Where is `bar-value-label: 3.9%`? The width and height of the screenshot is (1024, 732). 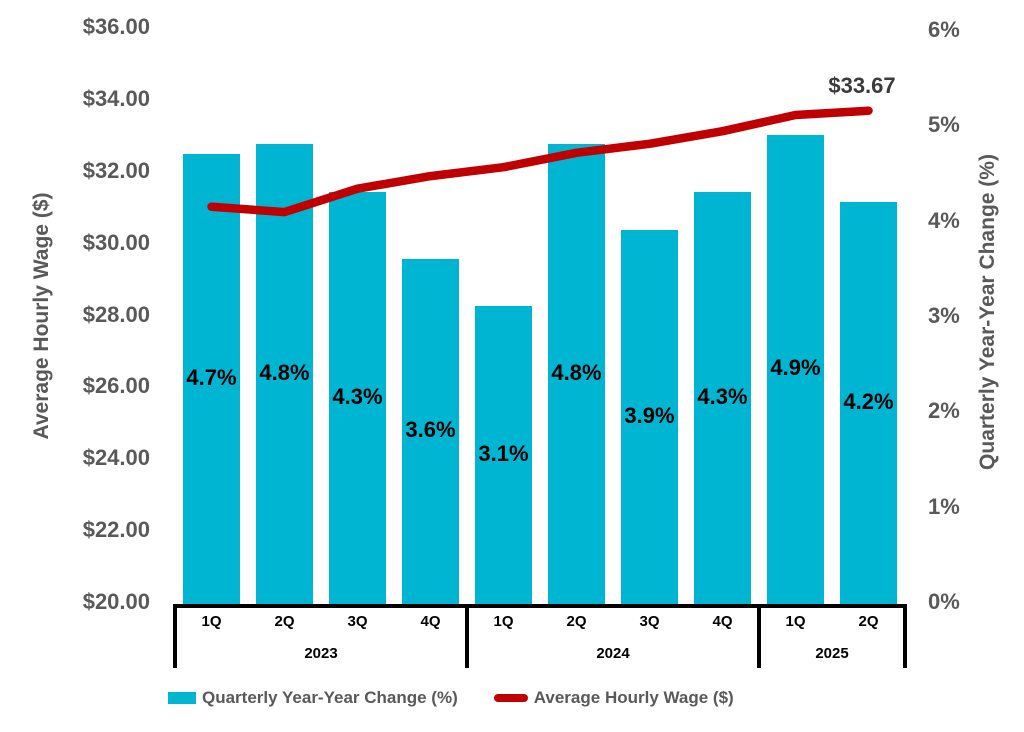
bar-value-label: 3.9% is located at coordinates (649, 416).